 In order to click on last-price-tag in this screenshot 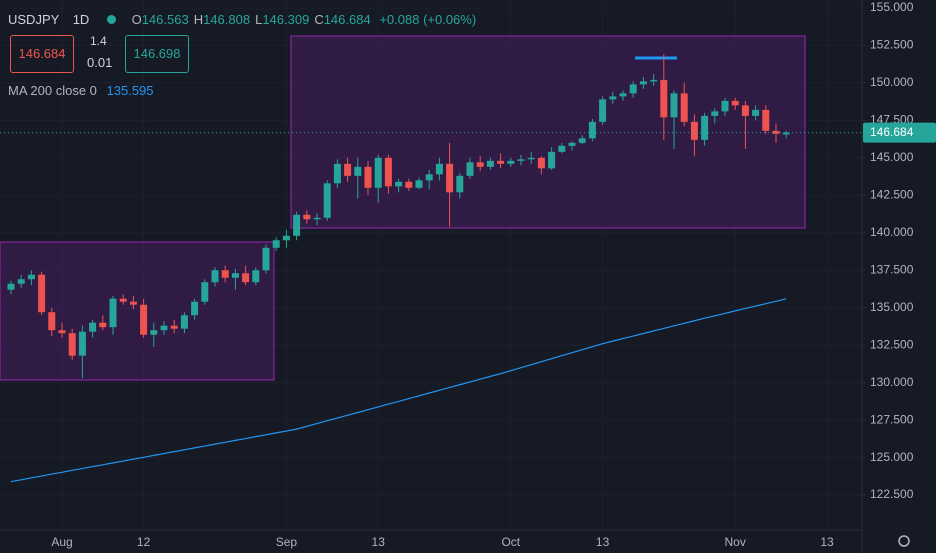, I will do `click(899, 132)`.